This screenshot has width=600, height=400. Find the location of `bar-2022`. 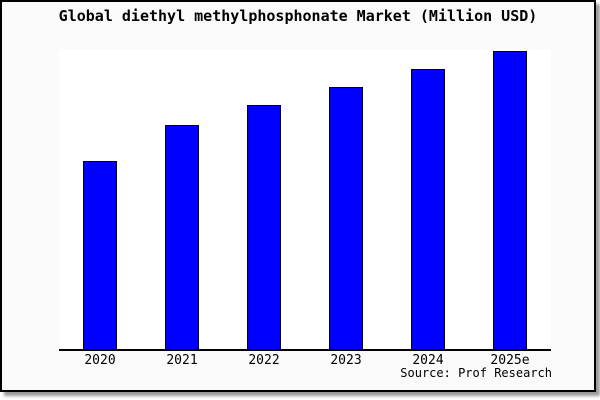

bar-2022 is located at coordinates (264, 227).